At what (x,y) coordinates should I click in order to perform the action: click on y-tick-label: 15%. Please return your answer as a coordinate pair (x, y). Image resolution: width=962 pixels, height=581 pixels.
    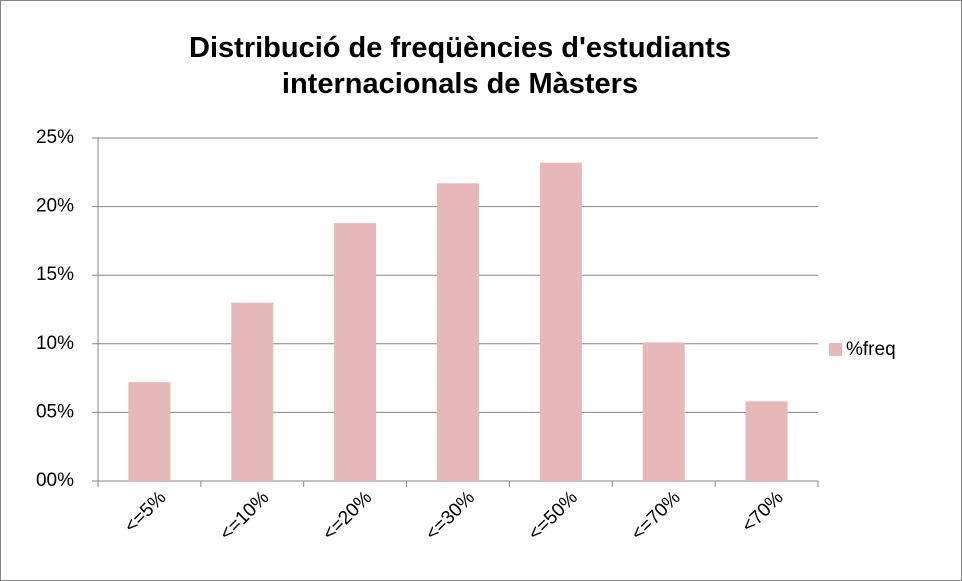
    Looking at the image, I should click on (55, 274).